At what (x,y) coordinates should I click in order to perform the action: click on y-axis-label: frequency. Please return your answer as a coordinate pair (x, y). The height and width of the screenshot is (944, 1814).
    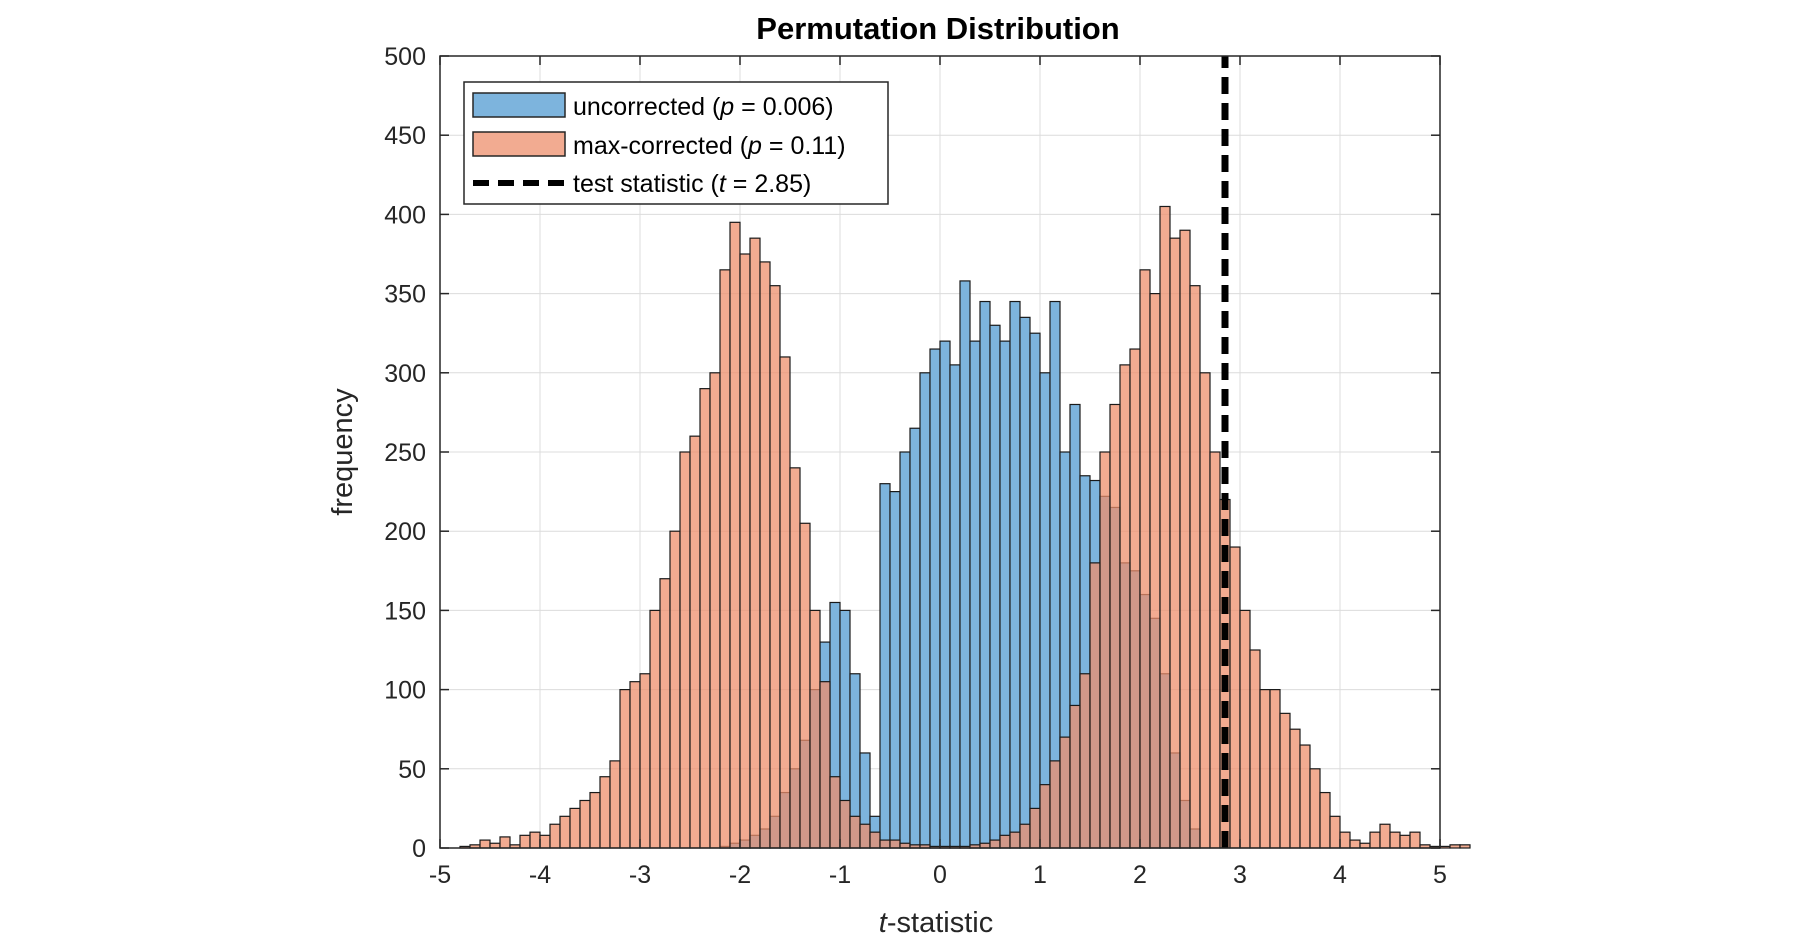
    Looking at the image, I should click on (343, 452).